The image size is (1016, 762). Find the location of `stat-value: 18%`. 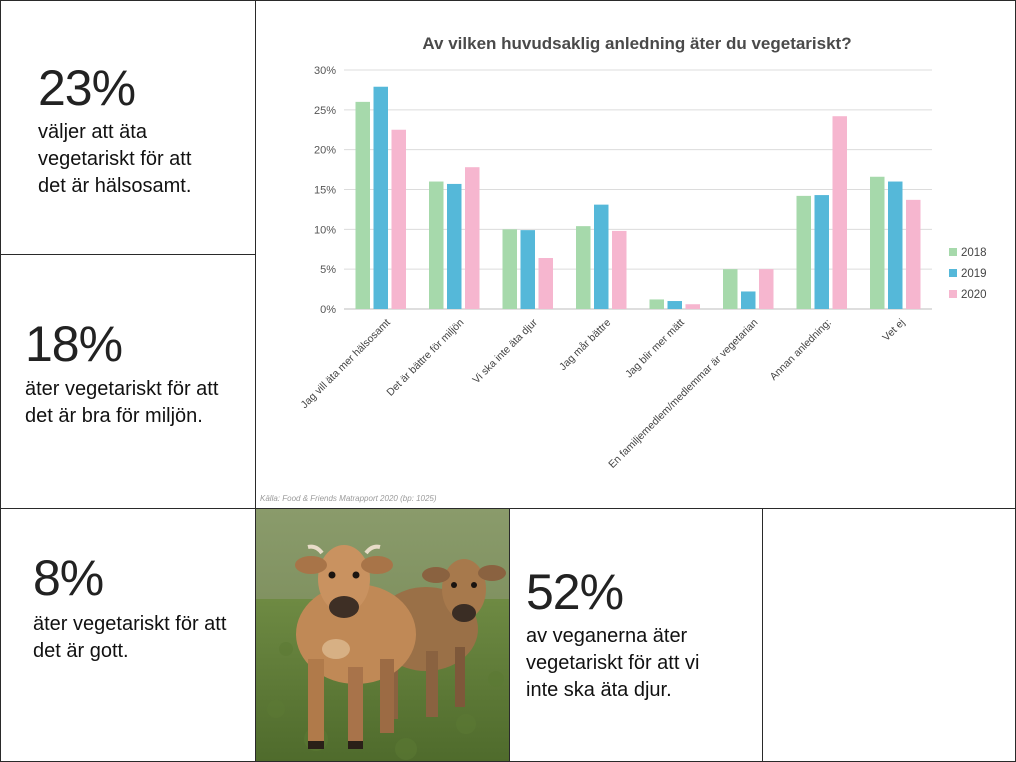

stat-value: 18% is located at coordinates (74, 344).